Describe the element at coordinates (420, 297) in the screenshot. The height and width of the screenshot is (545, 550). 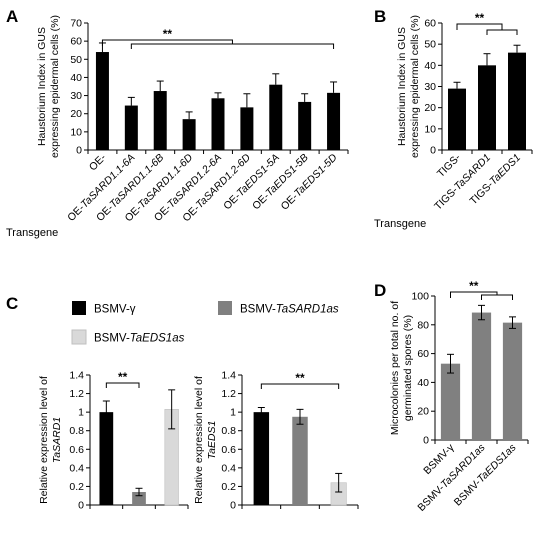
I see `y-tick-label: 100` at that location.